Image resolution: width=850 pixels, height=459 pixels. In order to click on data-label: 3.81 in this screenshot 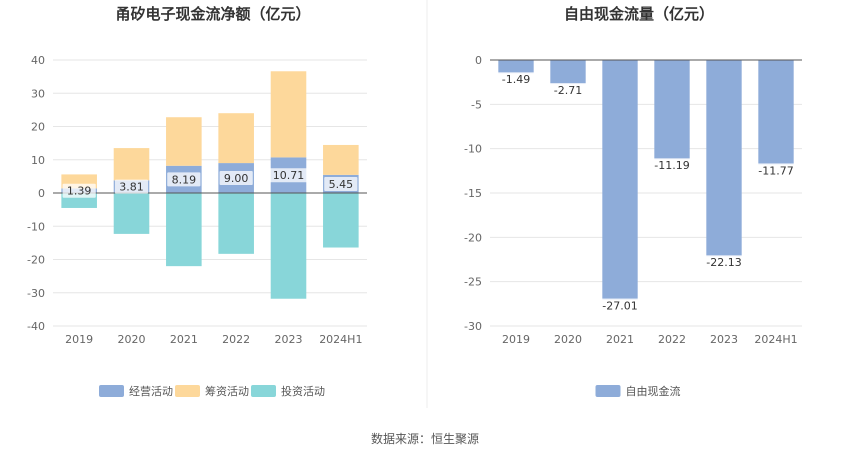, I will do `click(131, 187)`.